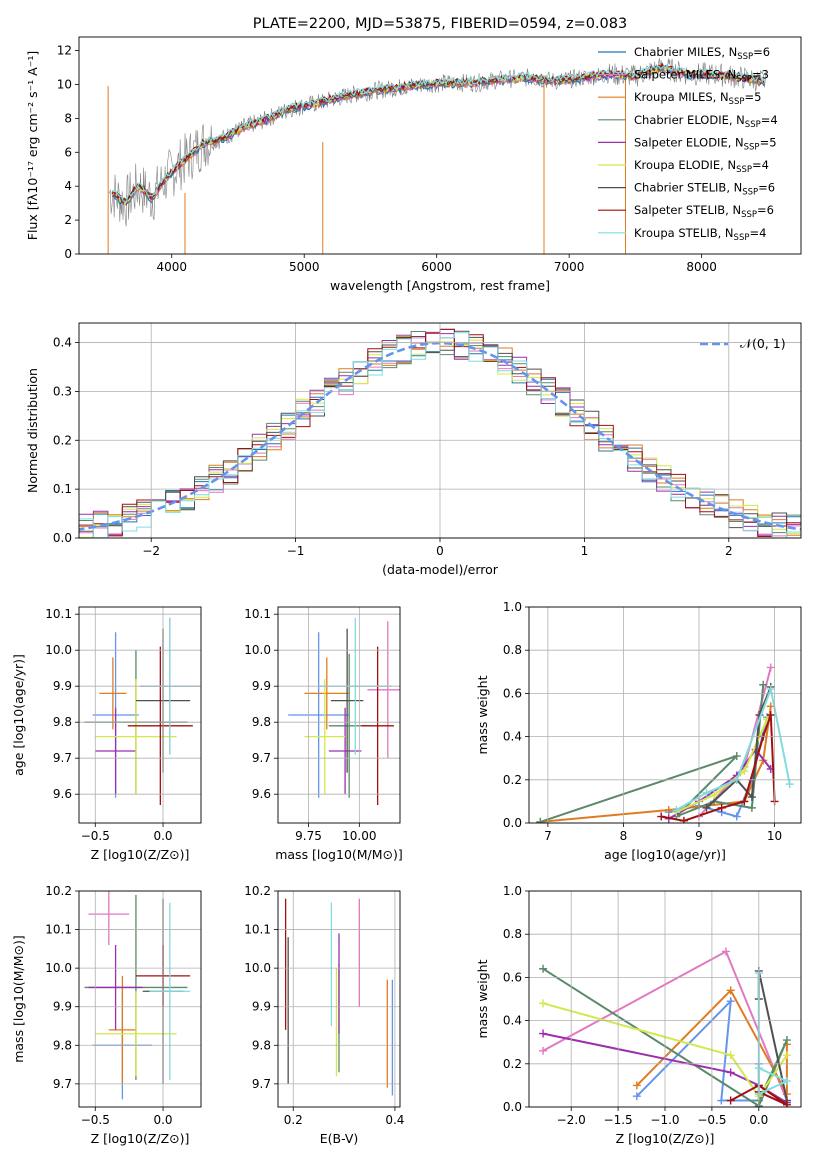 The height and width of the screenshot is (1170, 819). What do you see at coordinates (681, 97) in the screenshot?
I see `legend-entry-prefix: Kroupa MILES, N` at bounding box center [681, 97].